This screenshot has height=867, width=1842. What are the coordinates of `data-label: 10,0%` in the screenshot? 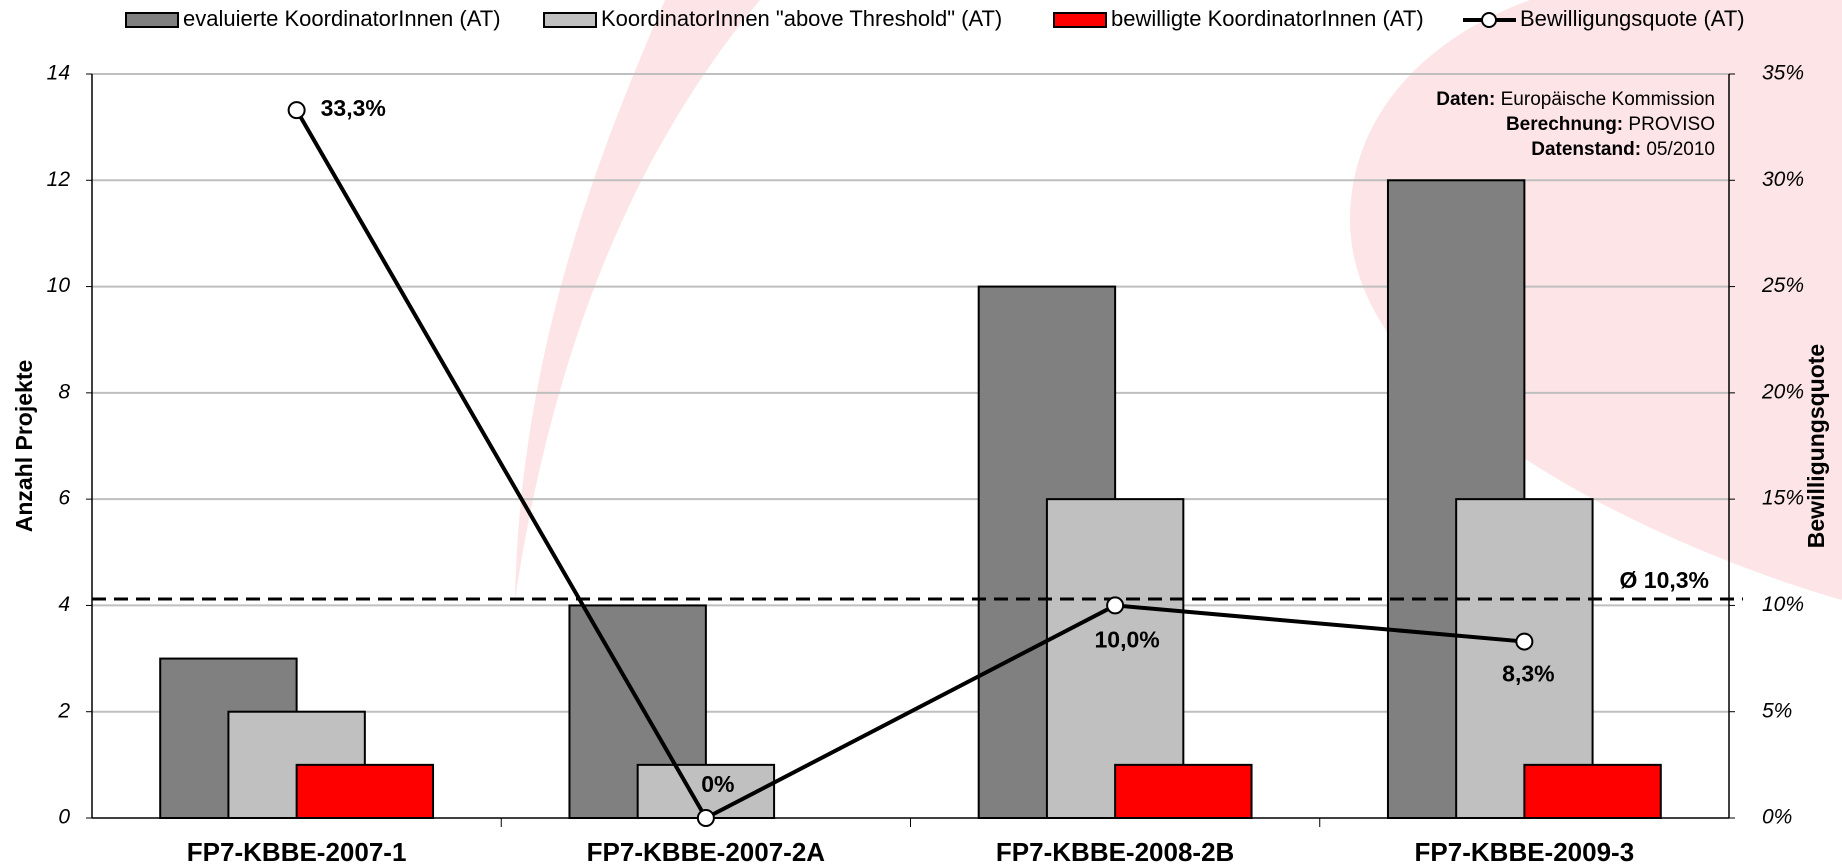 It's located at (1127, 640).